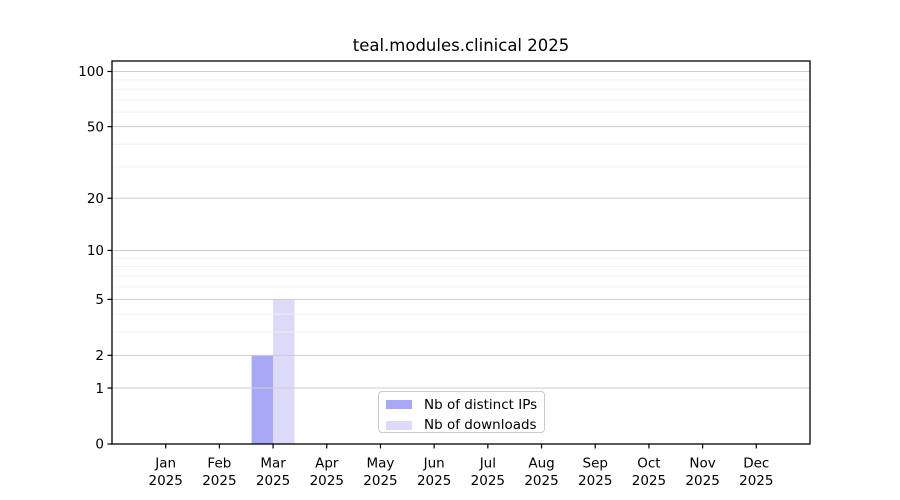 The image size is (900, 500). I want to click on legend-swatch-distinct-ips, so click(399, 404).